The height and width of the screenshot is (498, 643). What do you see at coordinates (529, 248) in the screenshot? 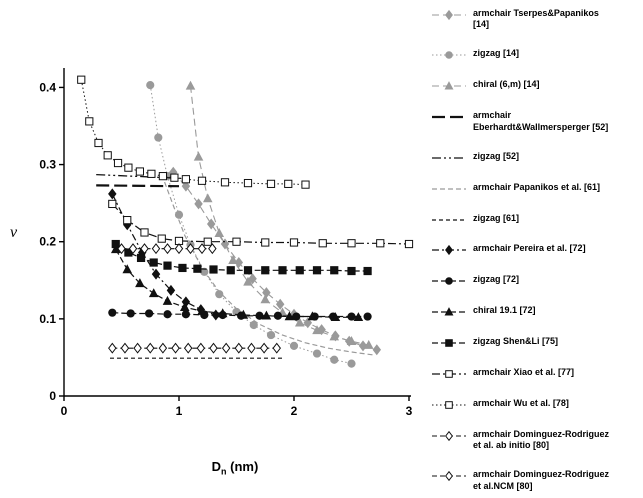
I see `legend-label-pereira-armchair-72: armchair Pereira et al. [72]` at bounding box center [529, 248].